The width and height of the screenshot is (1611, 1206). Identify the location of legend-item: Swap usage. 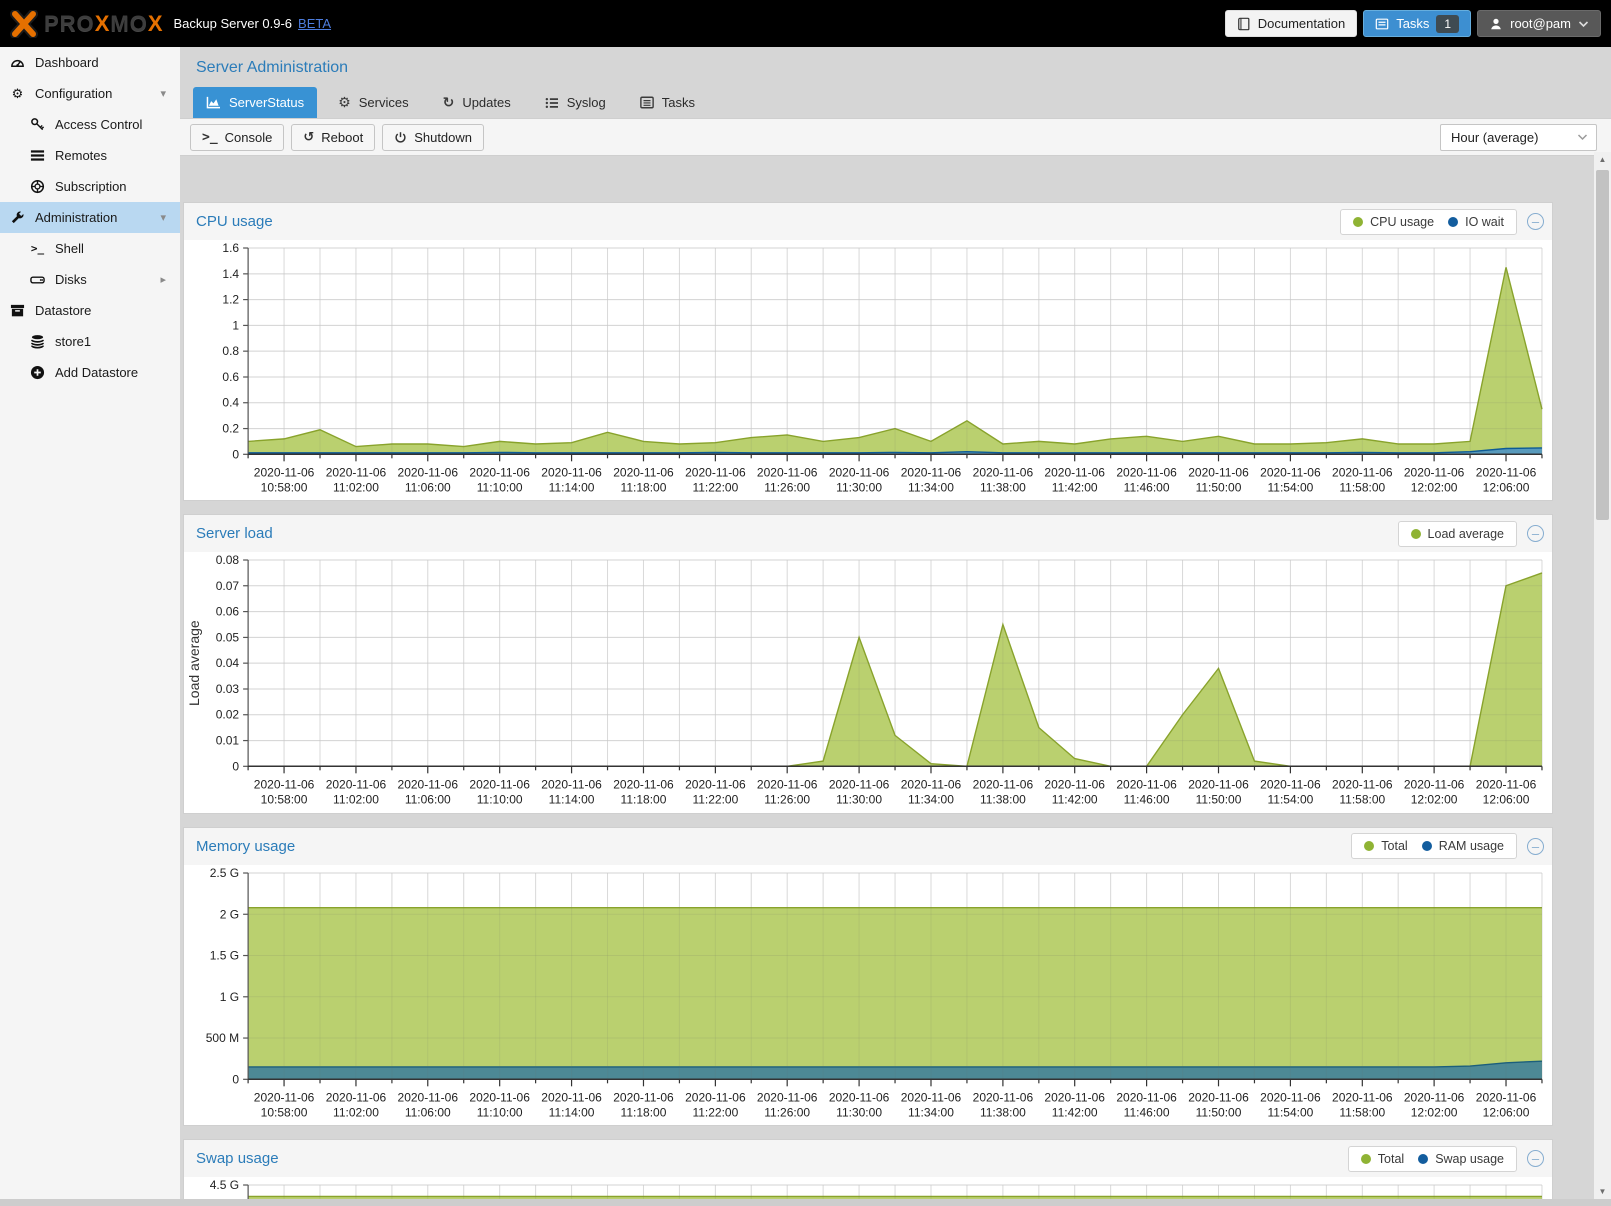
(1461, 1159).